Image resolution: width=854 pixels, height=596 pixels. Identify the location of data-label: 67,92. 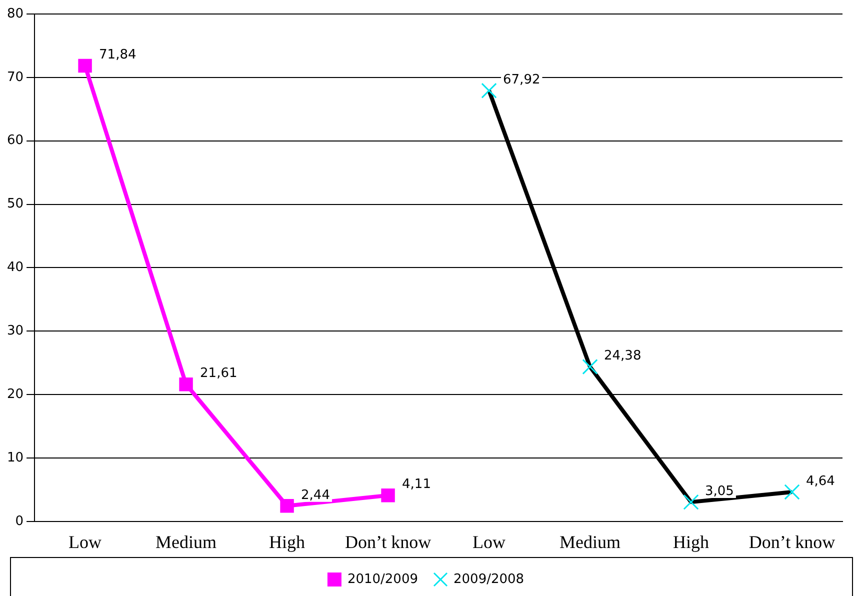
(521, 80).